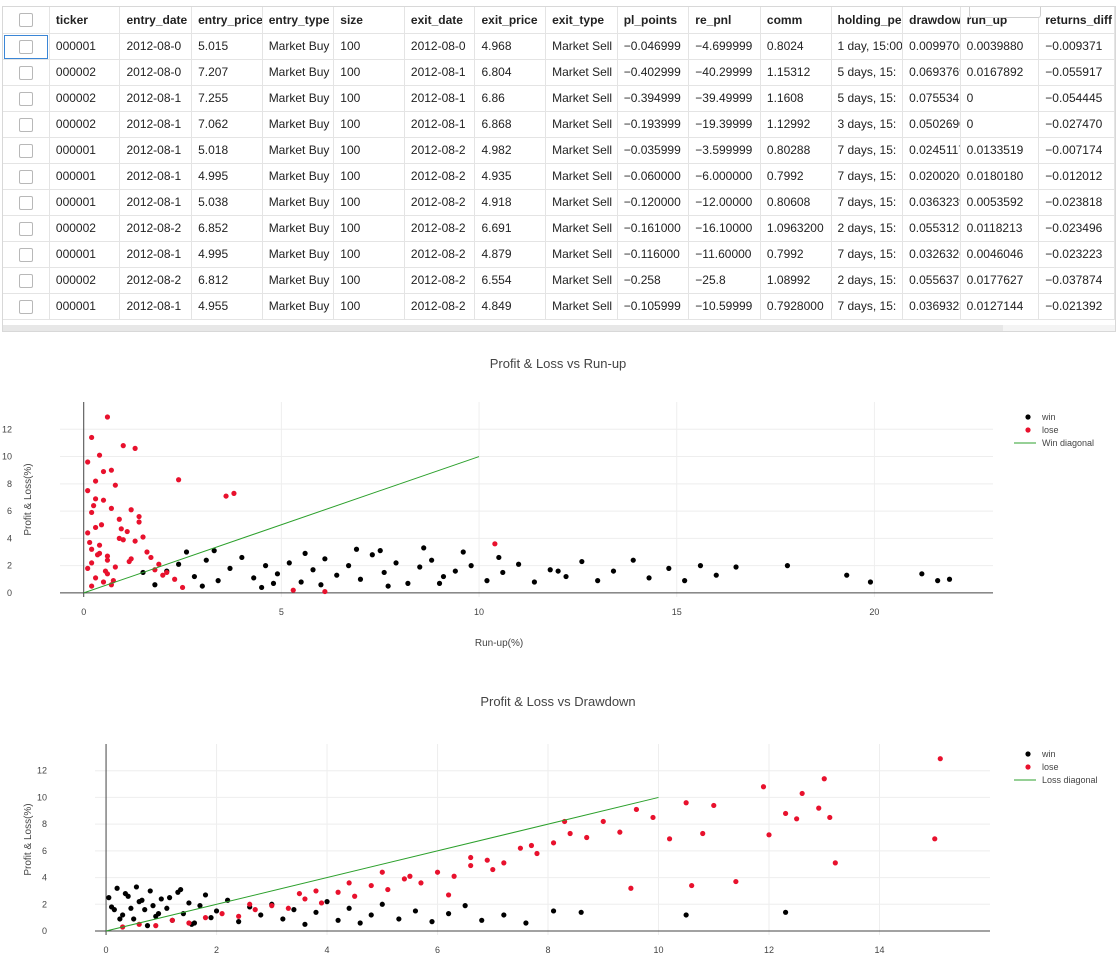 This screenshot has height=968, width=1118. Describe the element at coordinates (796, 20) in the screenshot. I see `column-header-comm: comm` at that location.